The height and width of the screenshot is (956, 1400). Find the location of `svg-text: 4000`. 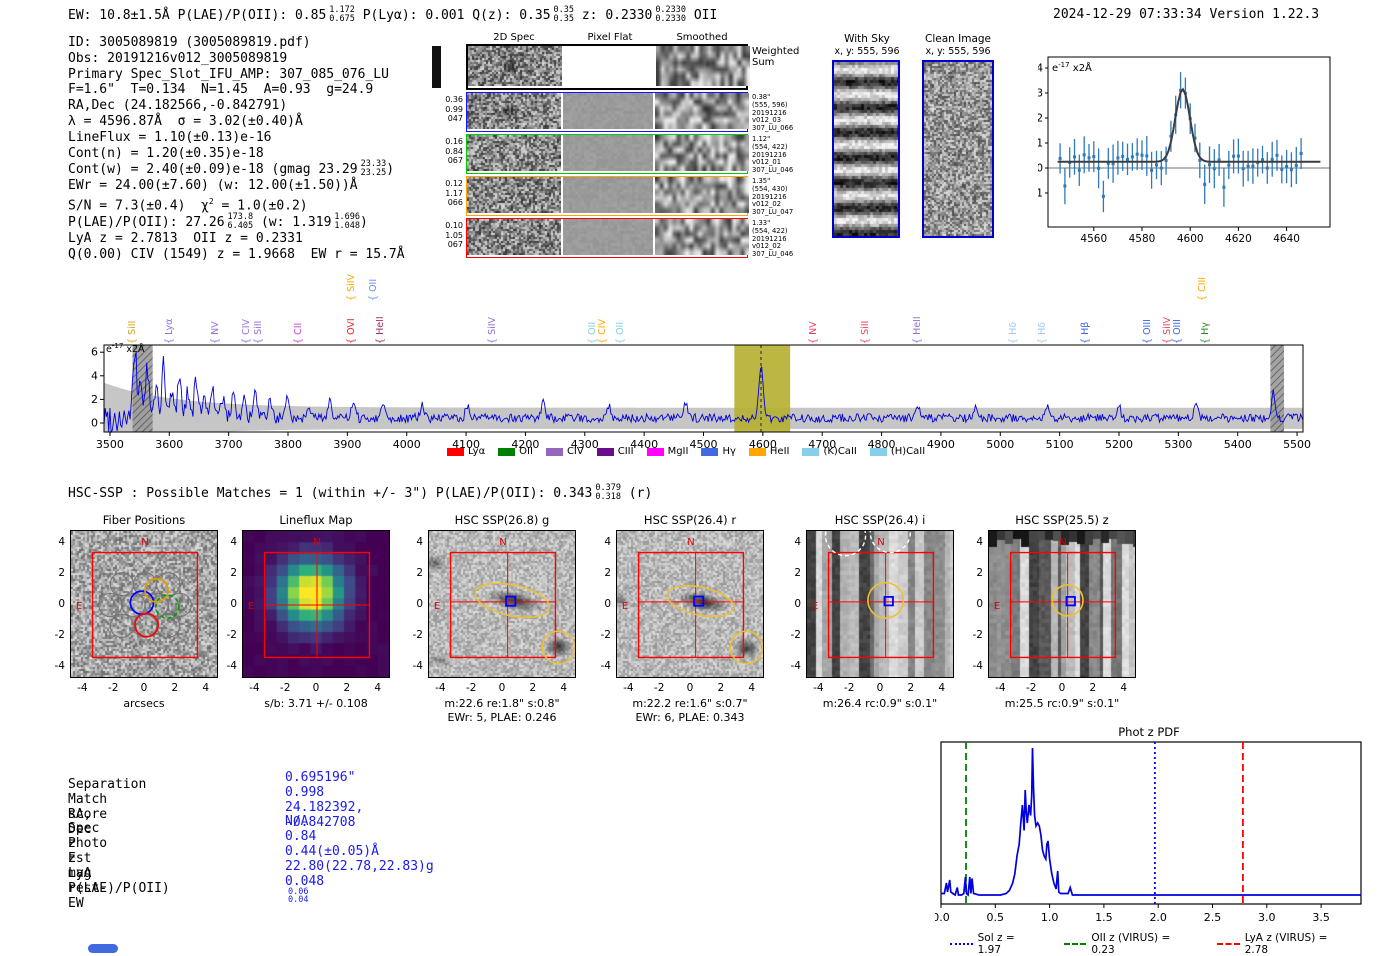

svg-text: 4000 is located at coordinates (407, 444).